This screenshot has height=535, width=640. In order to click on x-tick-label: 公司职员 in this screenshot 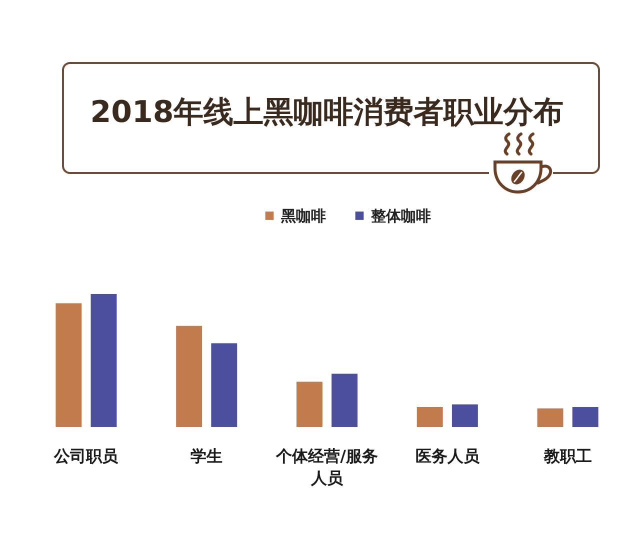, I will do `click(86, 456)`.